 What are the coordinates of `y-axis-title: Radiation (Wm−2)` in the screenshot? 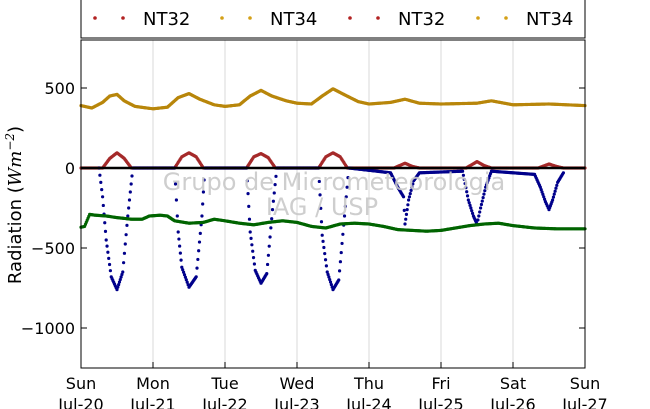 It's located at (14, 205).